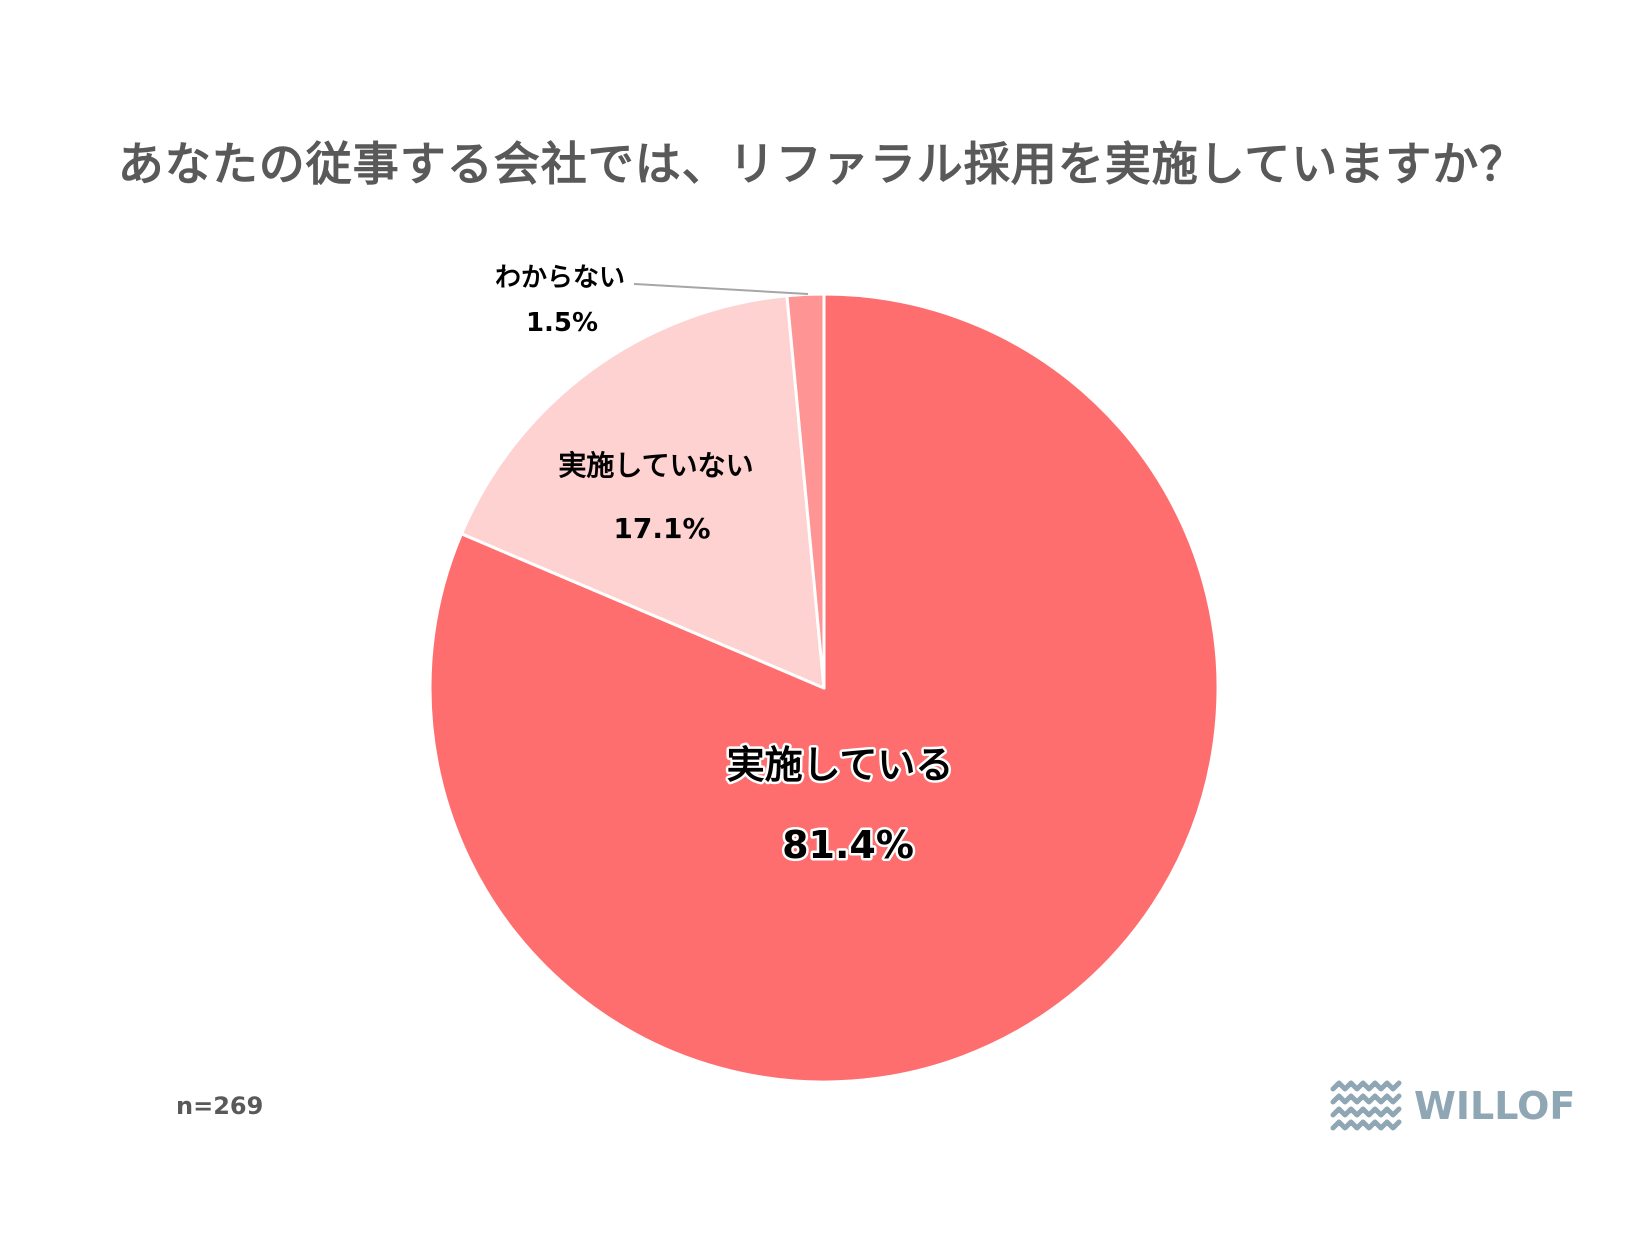 Image resolution: width=1644 pixels, height=1233 pixels. I want to click on brand-name: WILLOF, so click(1495, 1106).